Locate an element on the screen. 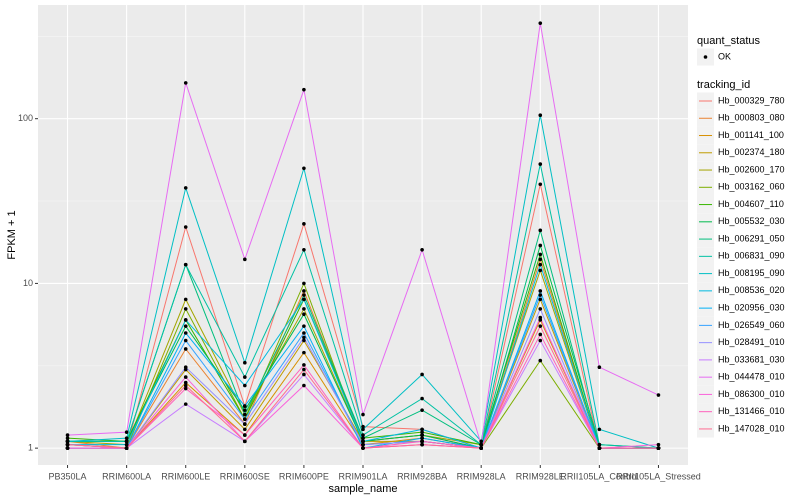  legend-label: Hb_002600_170 is located at coordinates (751, 169).